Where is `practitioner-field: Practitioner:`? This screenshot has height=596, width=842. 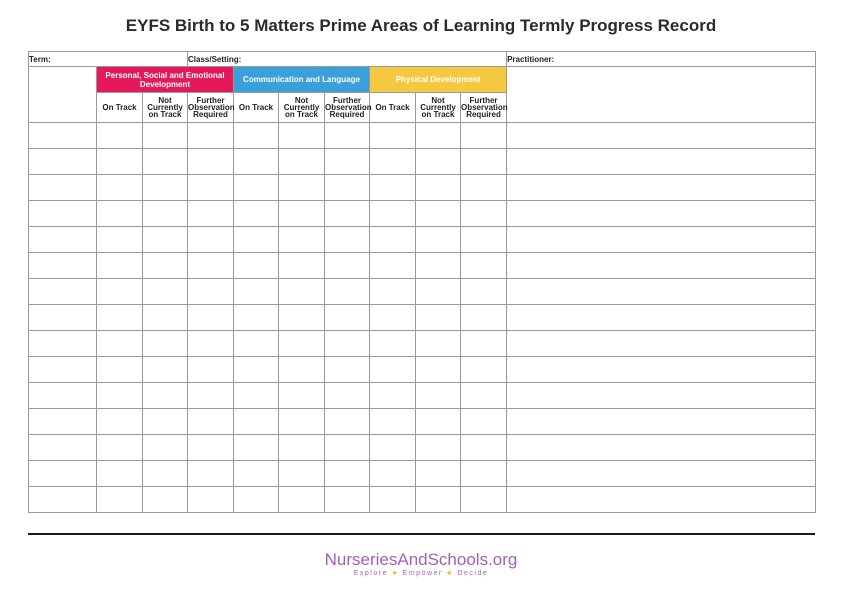 practitioner-field: Practitioner: is located at coordinates (661, 59).